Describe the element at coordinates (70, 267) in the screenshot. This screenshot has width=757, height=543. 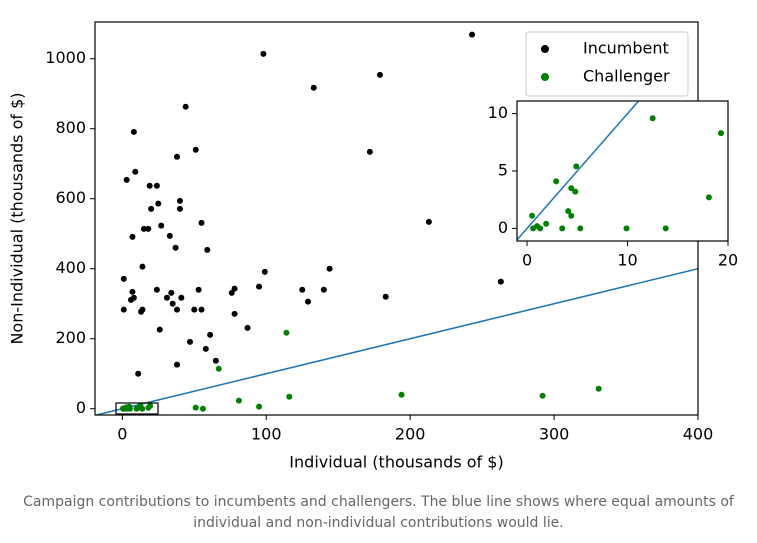
I see `y-tick-label: 400` at that location.